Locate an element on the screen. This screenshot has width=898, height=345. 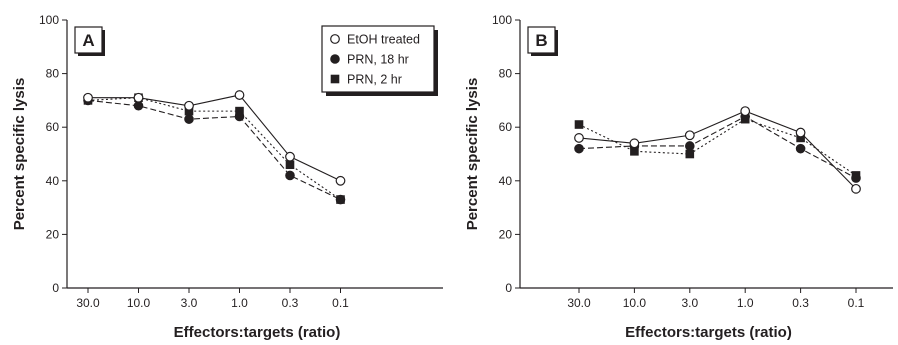
legend-box is located at coordinates (378, 59).